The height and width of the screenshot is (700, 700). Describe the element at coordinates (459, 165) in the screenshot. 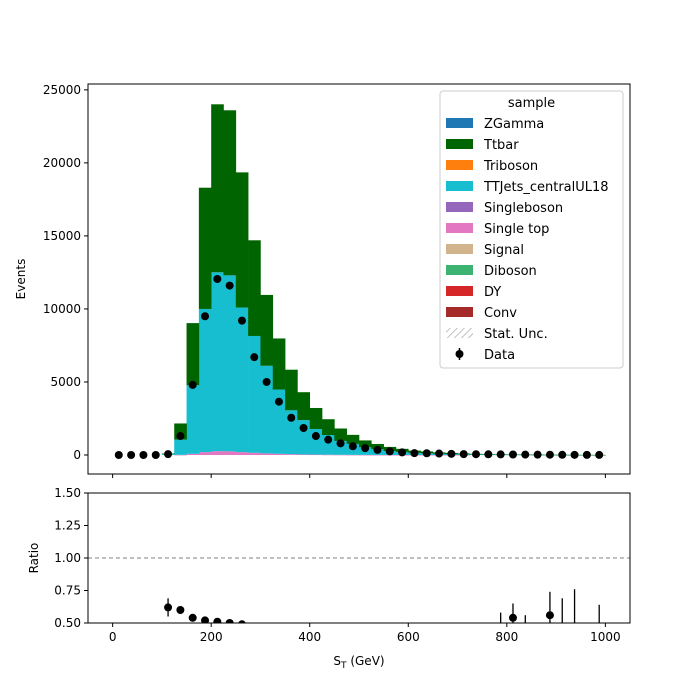

I see `legend-swatch-triboson` at that location.